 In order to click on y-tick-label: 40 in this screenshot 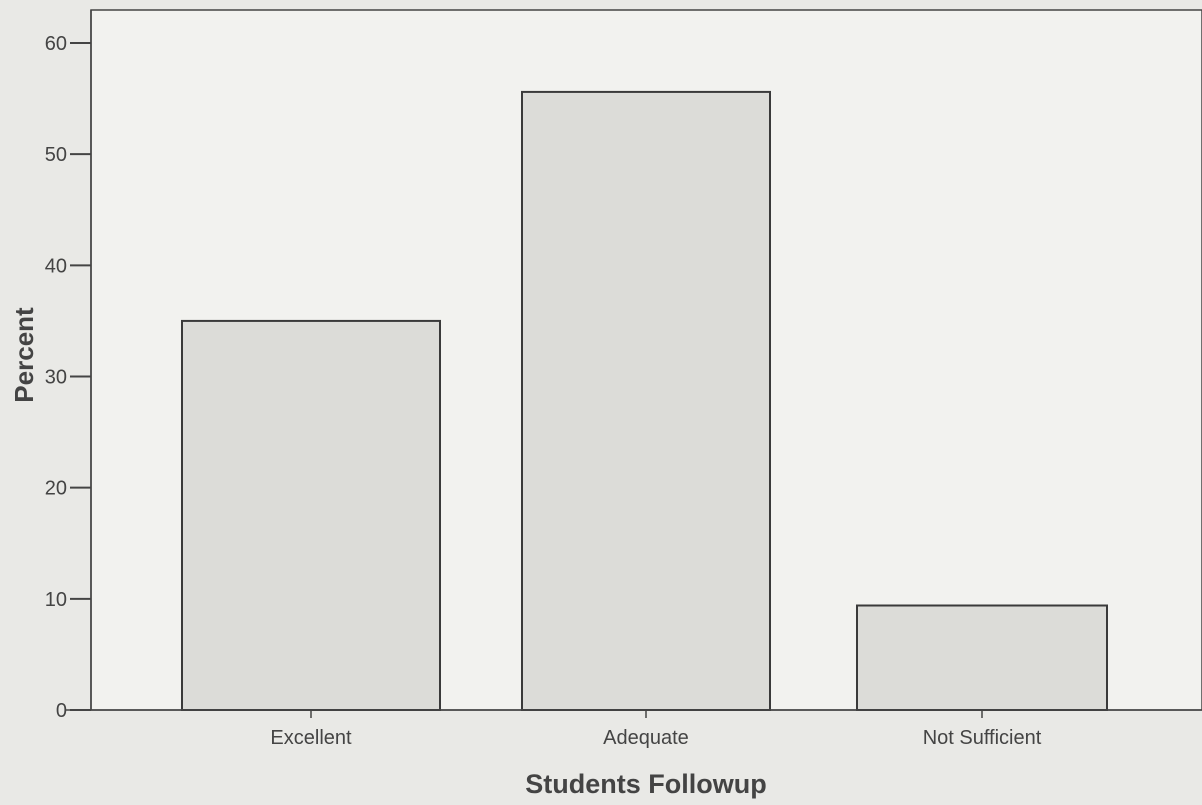, I will do `click(56, 266)`.